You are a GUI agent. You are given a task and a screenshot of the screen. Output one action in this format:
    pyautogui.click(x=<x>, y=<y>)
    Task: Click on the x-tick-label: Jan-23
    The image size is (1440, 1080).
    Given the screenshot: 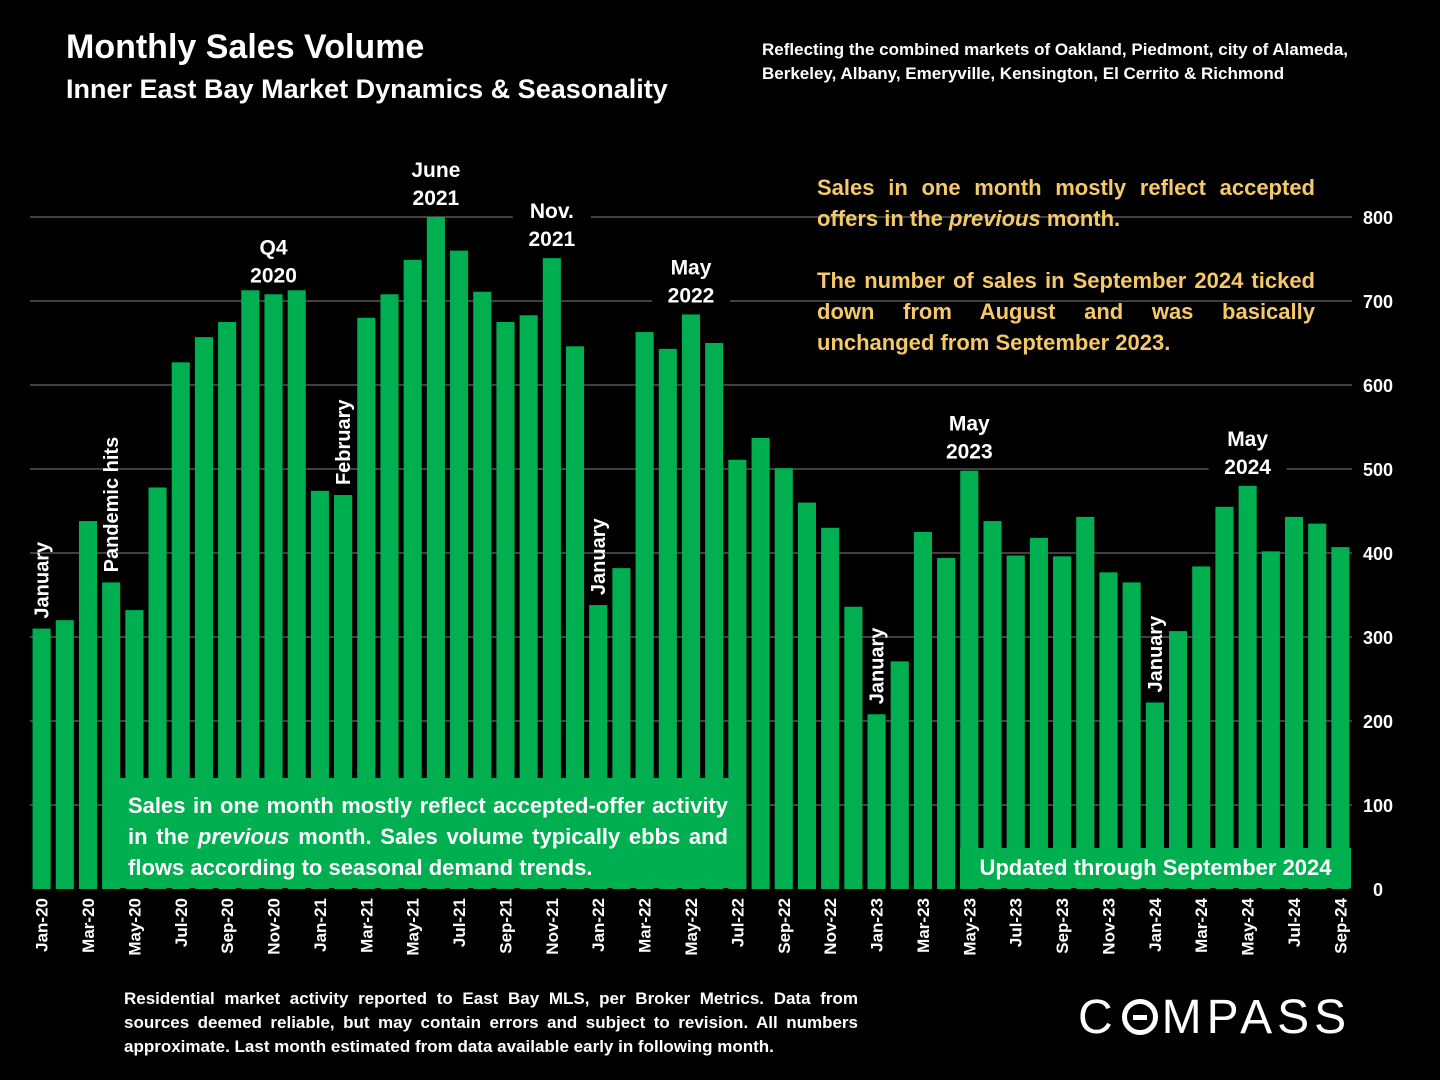 What is the action you would take?
    pyautogui.click(x=877, y=925)
    